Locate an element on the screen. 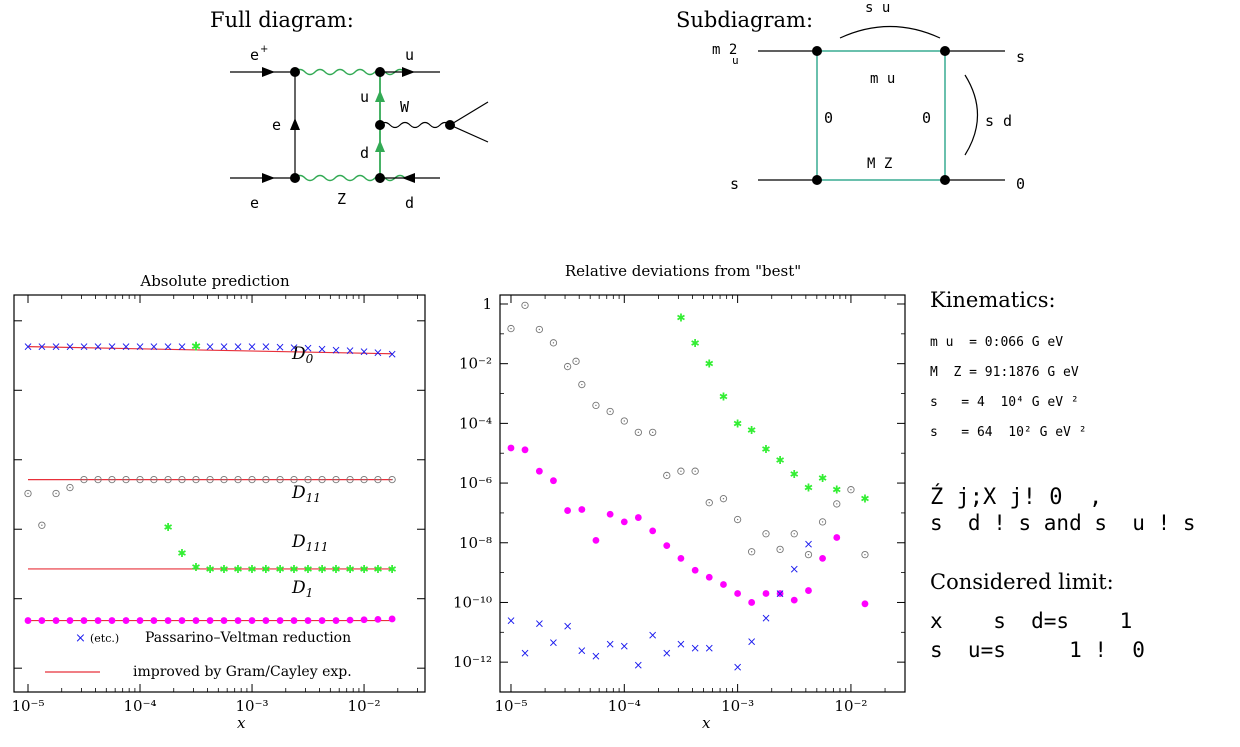 Image resolution: width=1240 pixels, height=747 pixels. x-tick-label: 10⁻⁵ is located at coordinates (27, 706).